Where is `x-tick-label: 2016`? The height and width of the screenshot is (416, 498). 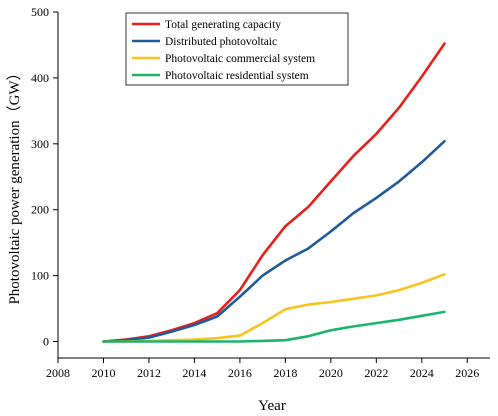
x-tick-label: 2016 is located at coordinates (240, 373).